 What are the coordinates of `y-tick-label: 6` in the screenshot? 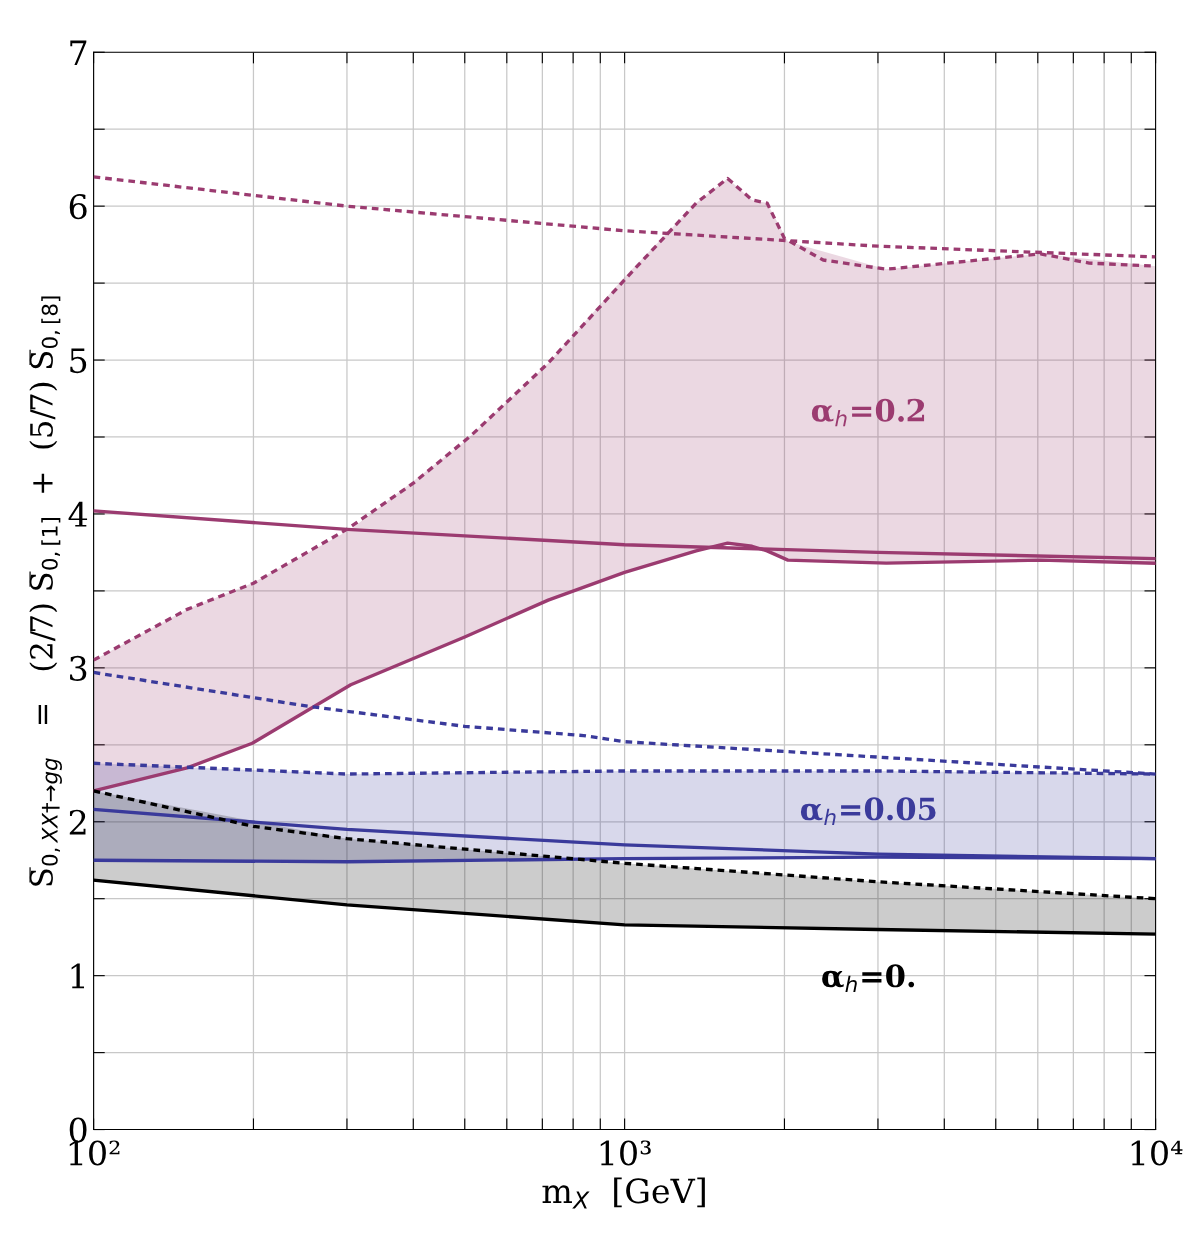 It's located at (78, 207).